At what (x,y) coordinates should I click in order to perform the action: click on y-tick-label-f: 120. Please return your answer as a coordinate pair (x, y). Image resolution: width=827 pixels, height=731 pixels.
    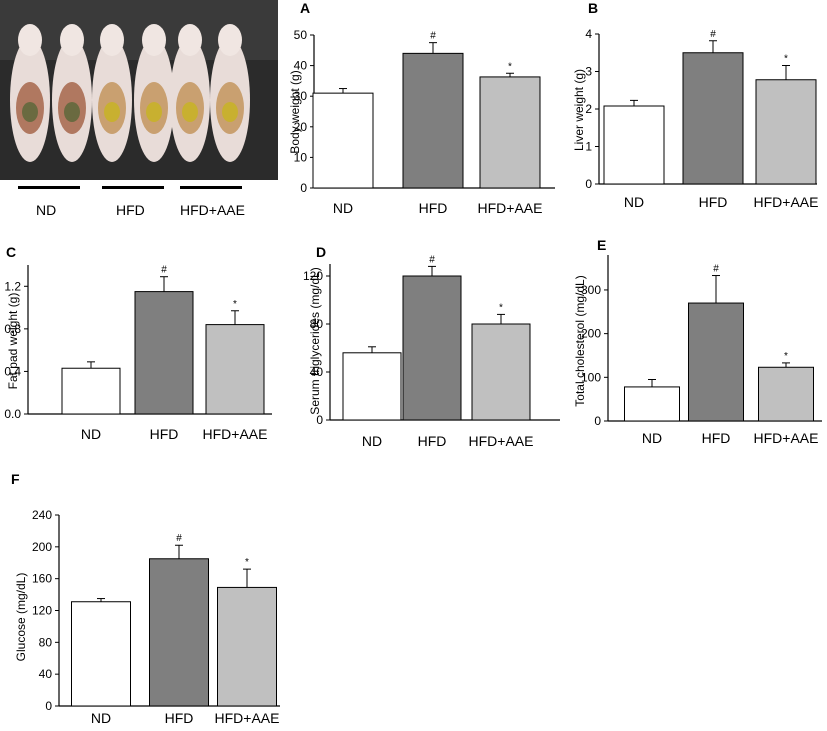
    Looking at the image, I should click on (42, 611).